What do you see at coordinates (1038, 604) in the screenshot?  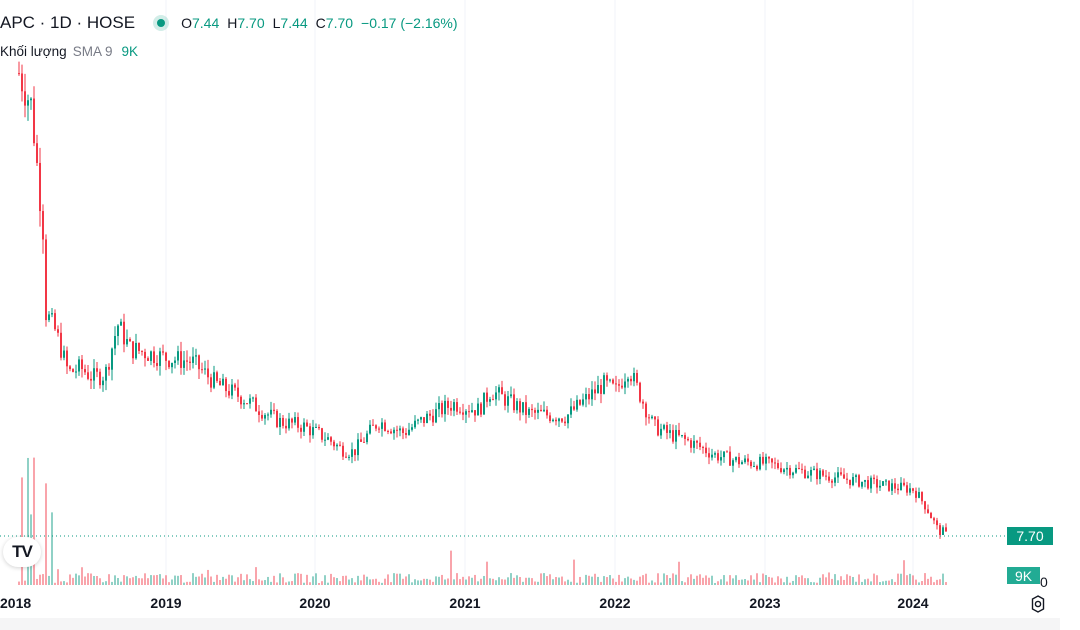 I see `settings-icon` at bounding box center [1038, 604].